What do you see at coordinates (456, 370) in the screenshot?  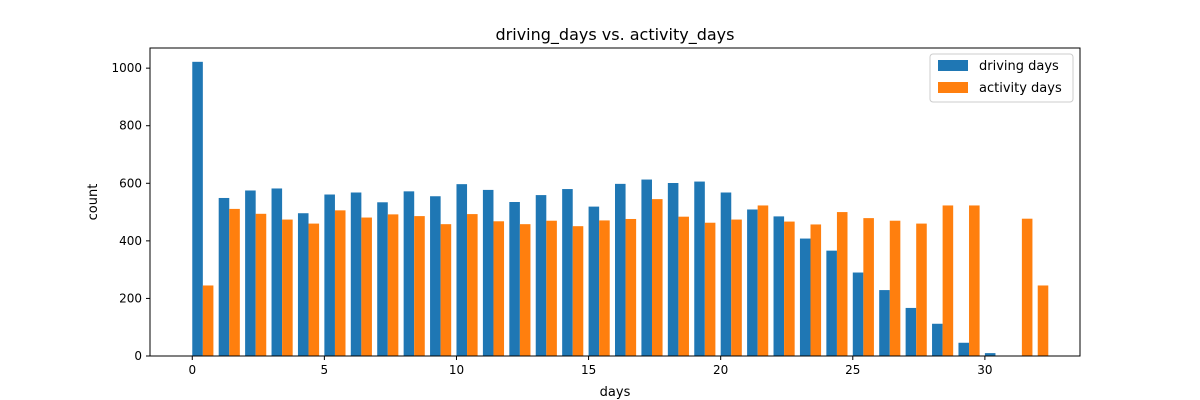 I see `x-tick-label-10: 10` at bounding box center [456, 370].